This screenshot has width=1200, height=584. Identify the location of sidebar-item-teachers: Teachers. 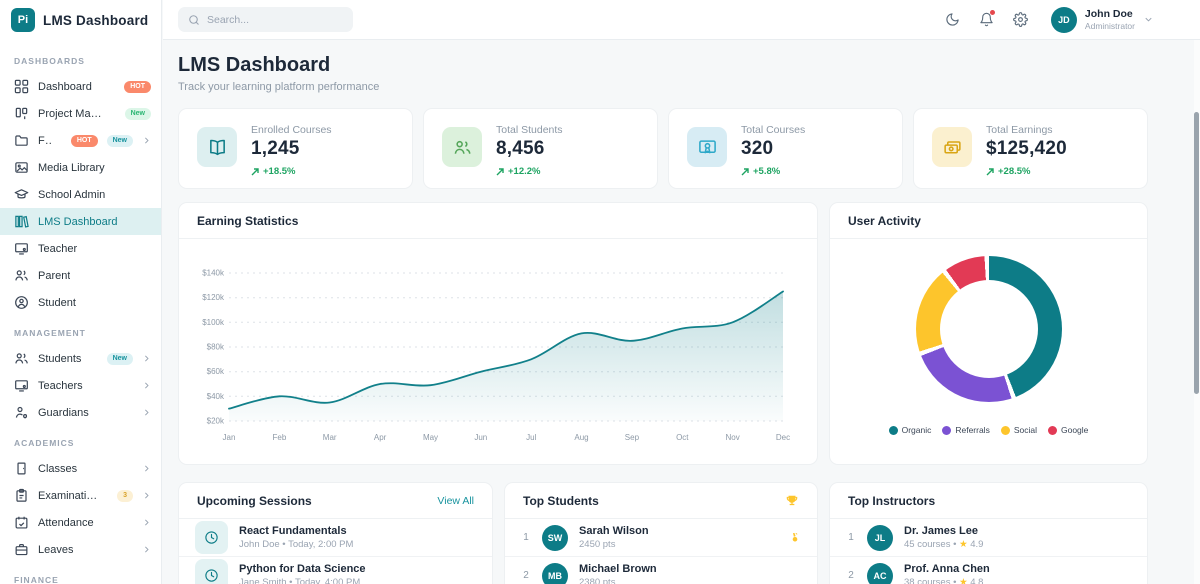
(80, 385).